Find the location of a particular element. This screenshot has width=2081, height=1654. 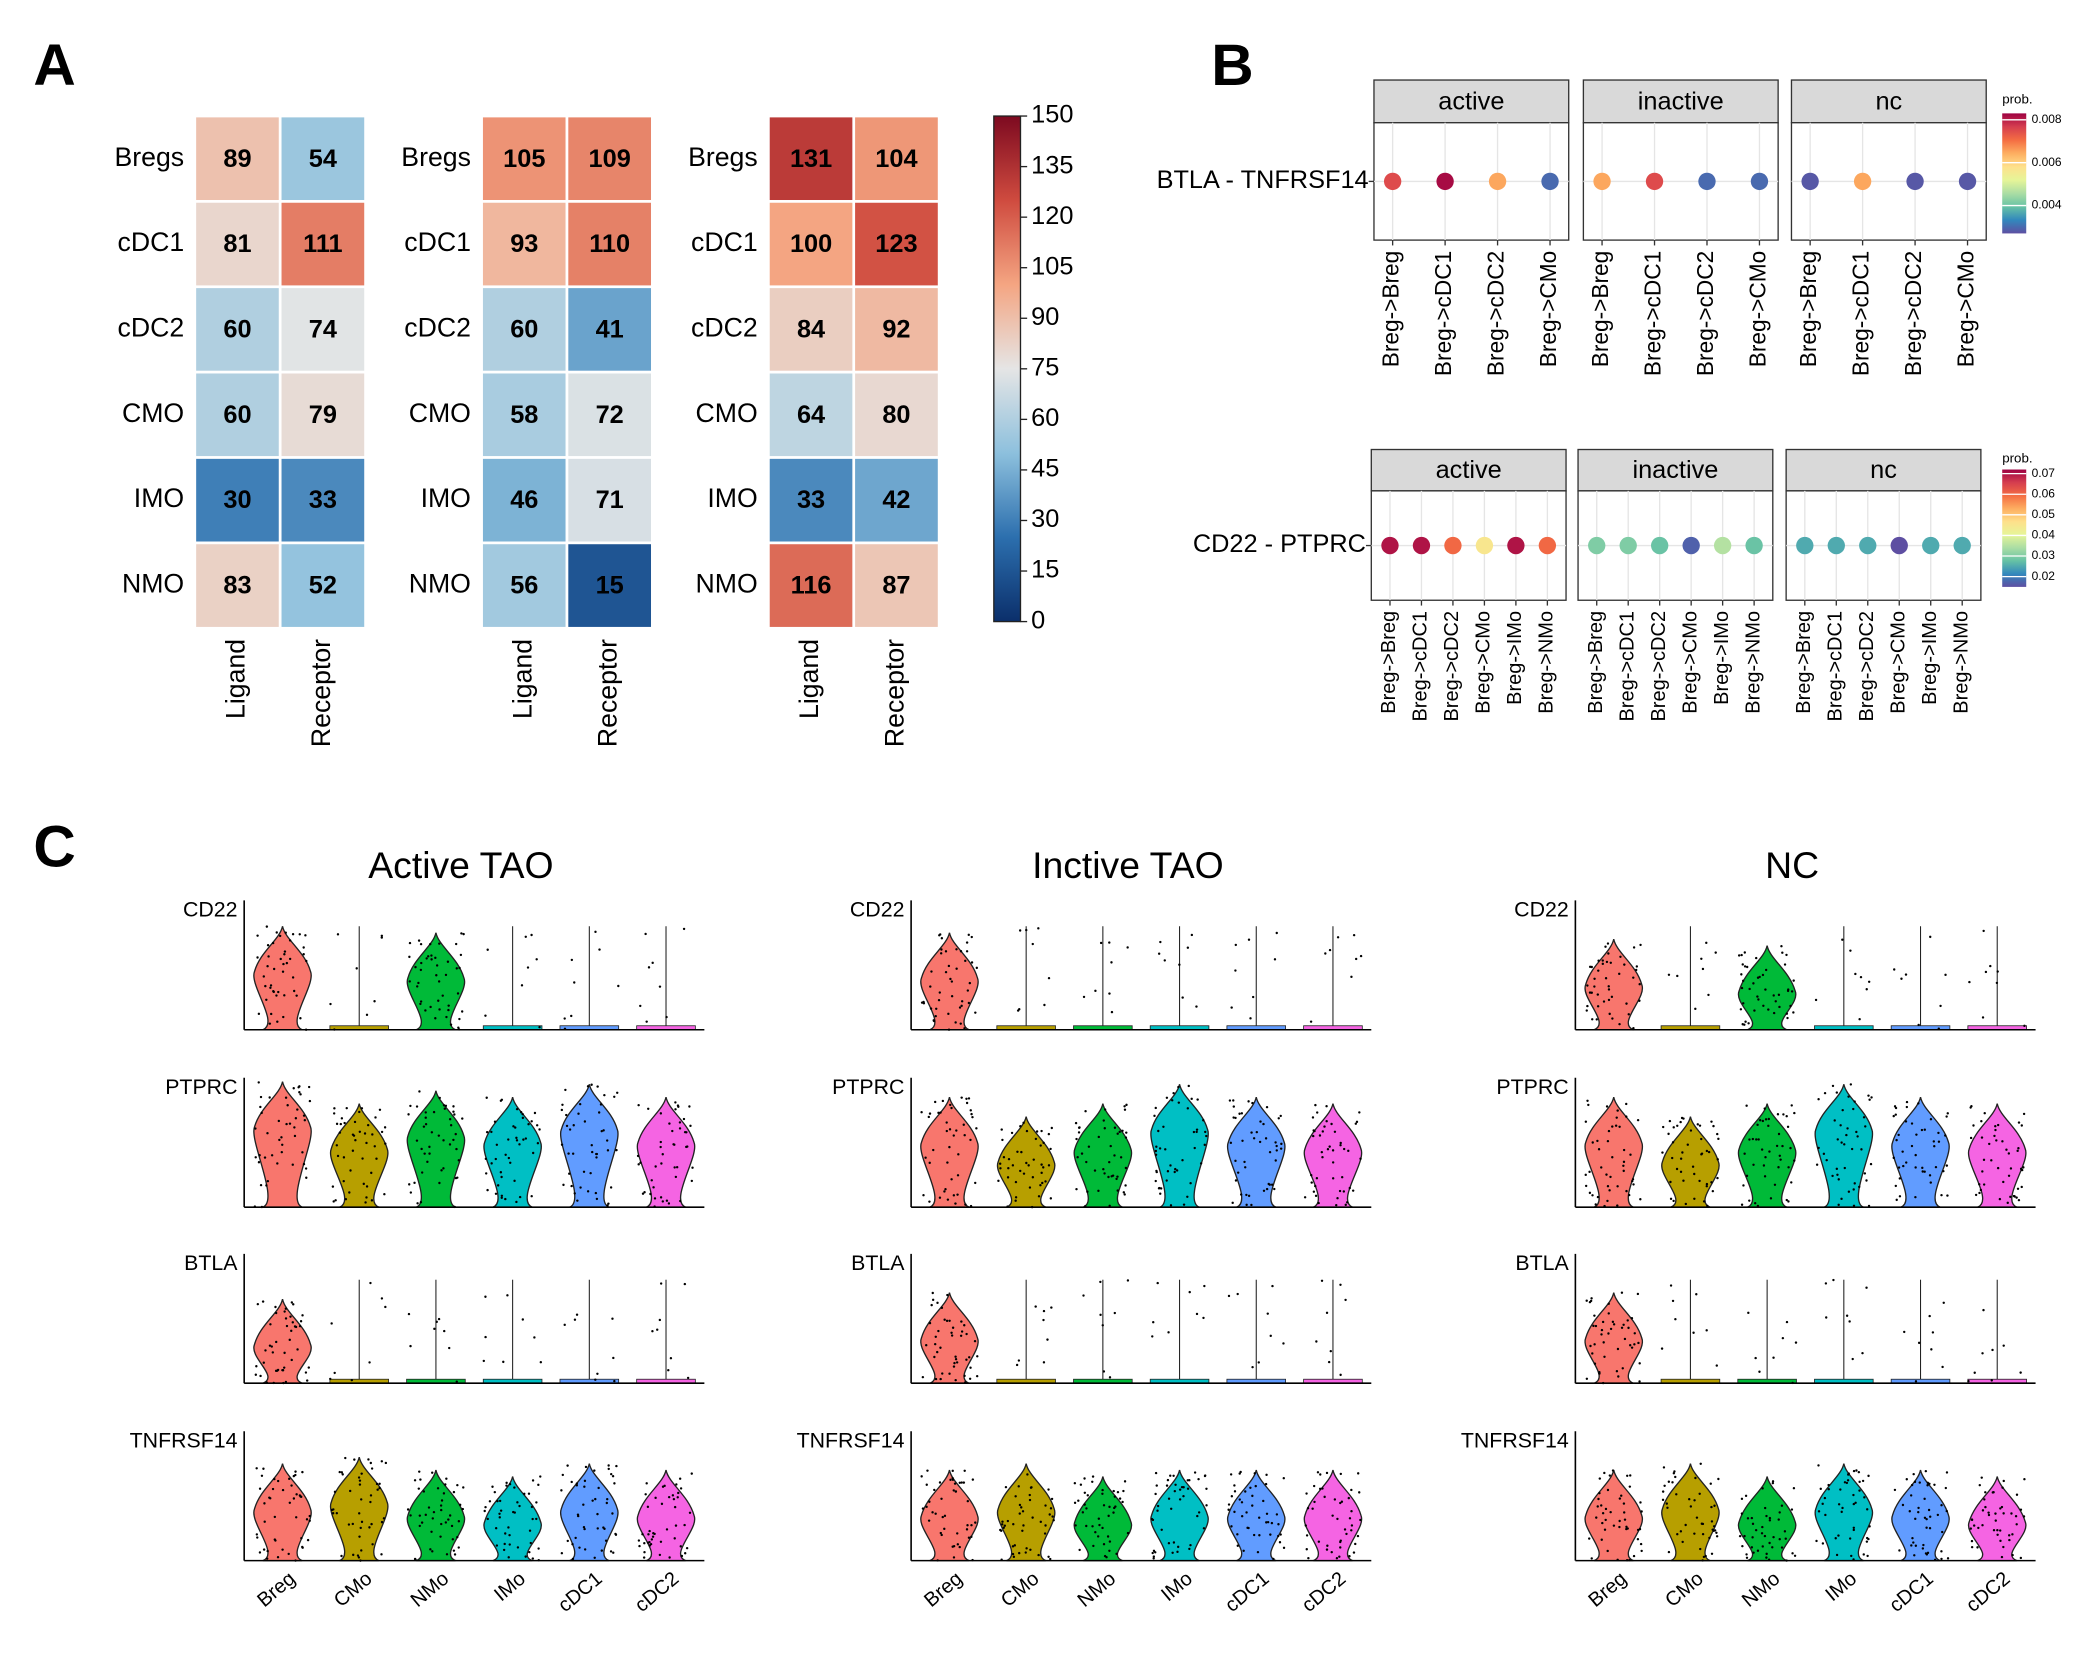

x-tick-label: Breg is located at coordinates (276, 1590).